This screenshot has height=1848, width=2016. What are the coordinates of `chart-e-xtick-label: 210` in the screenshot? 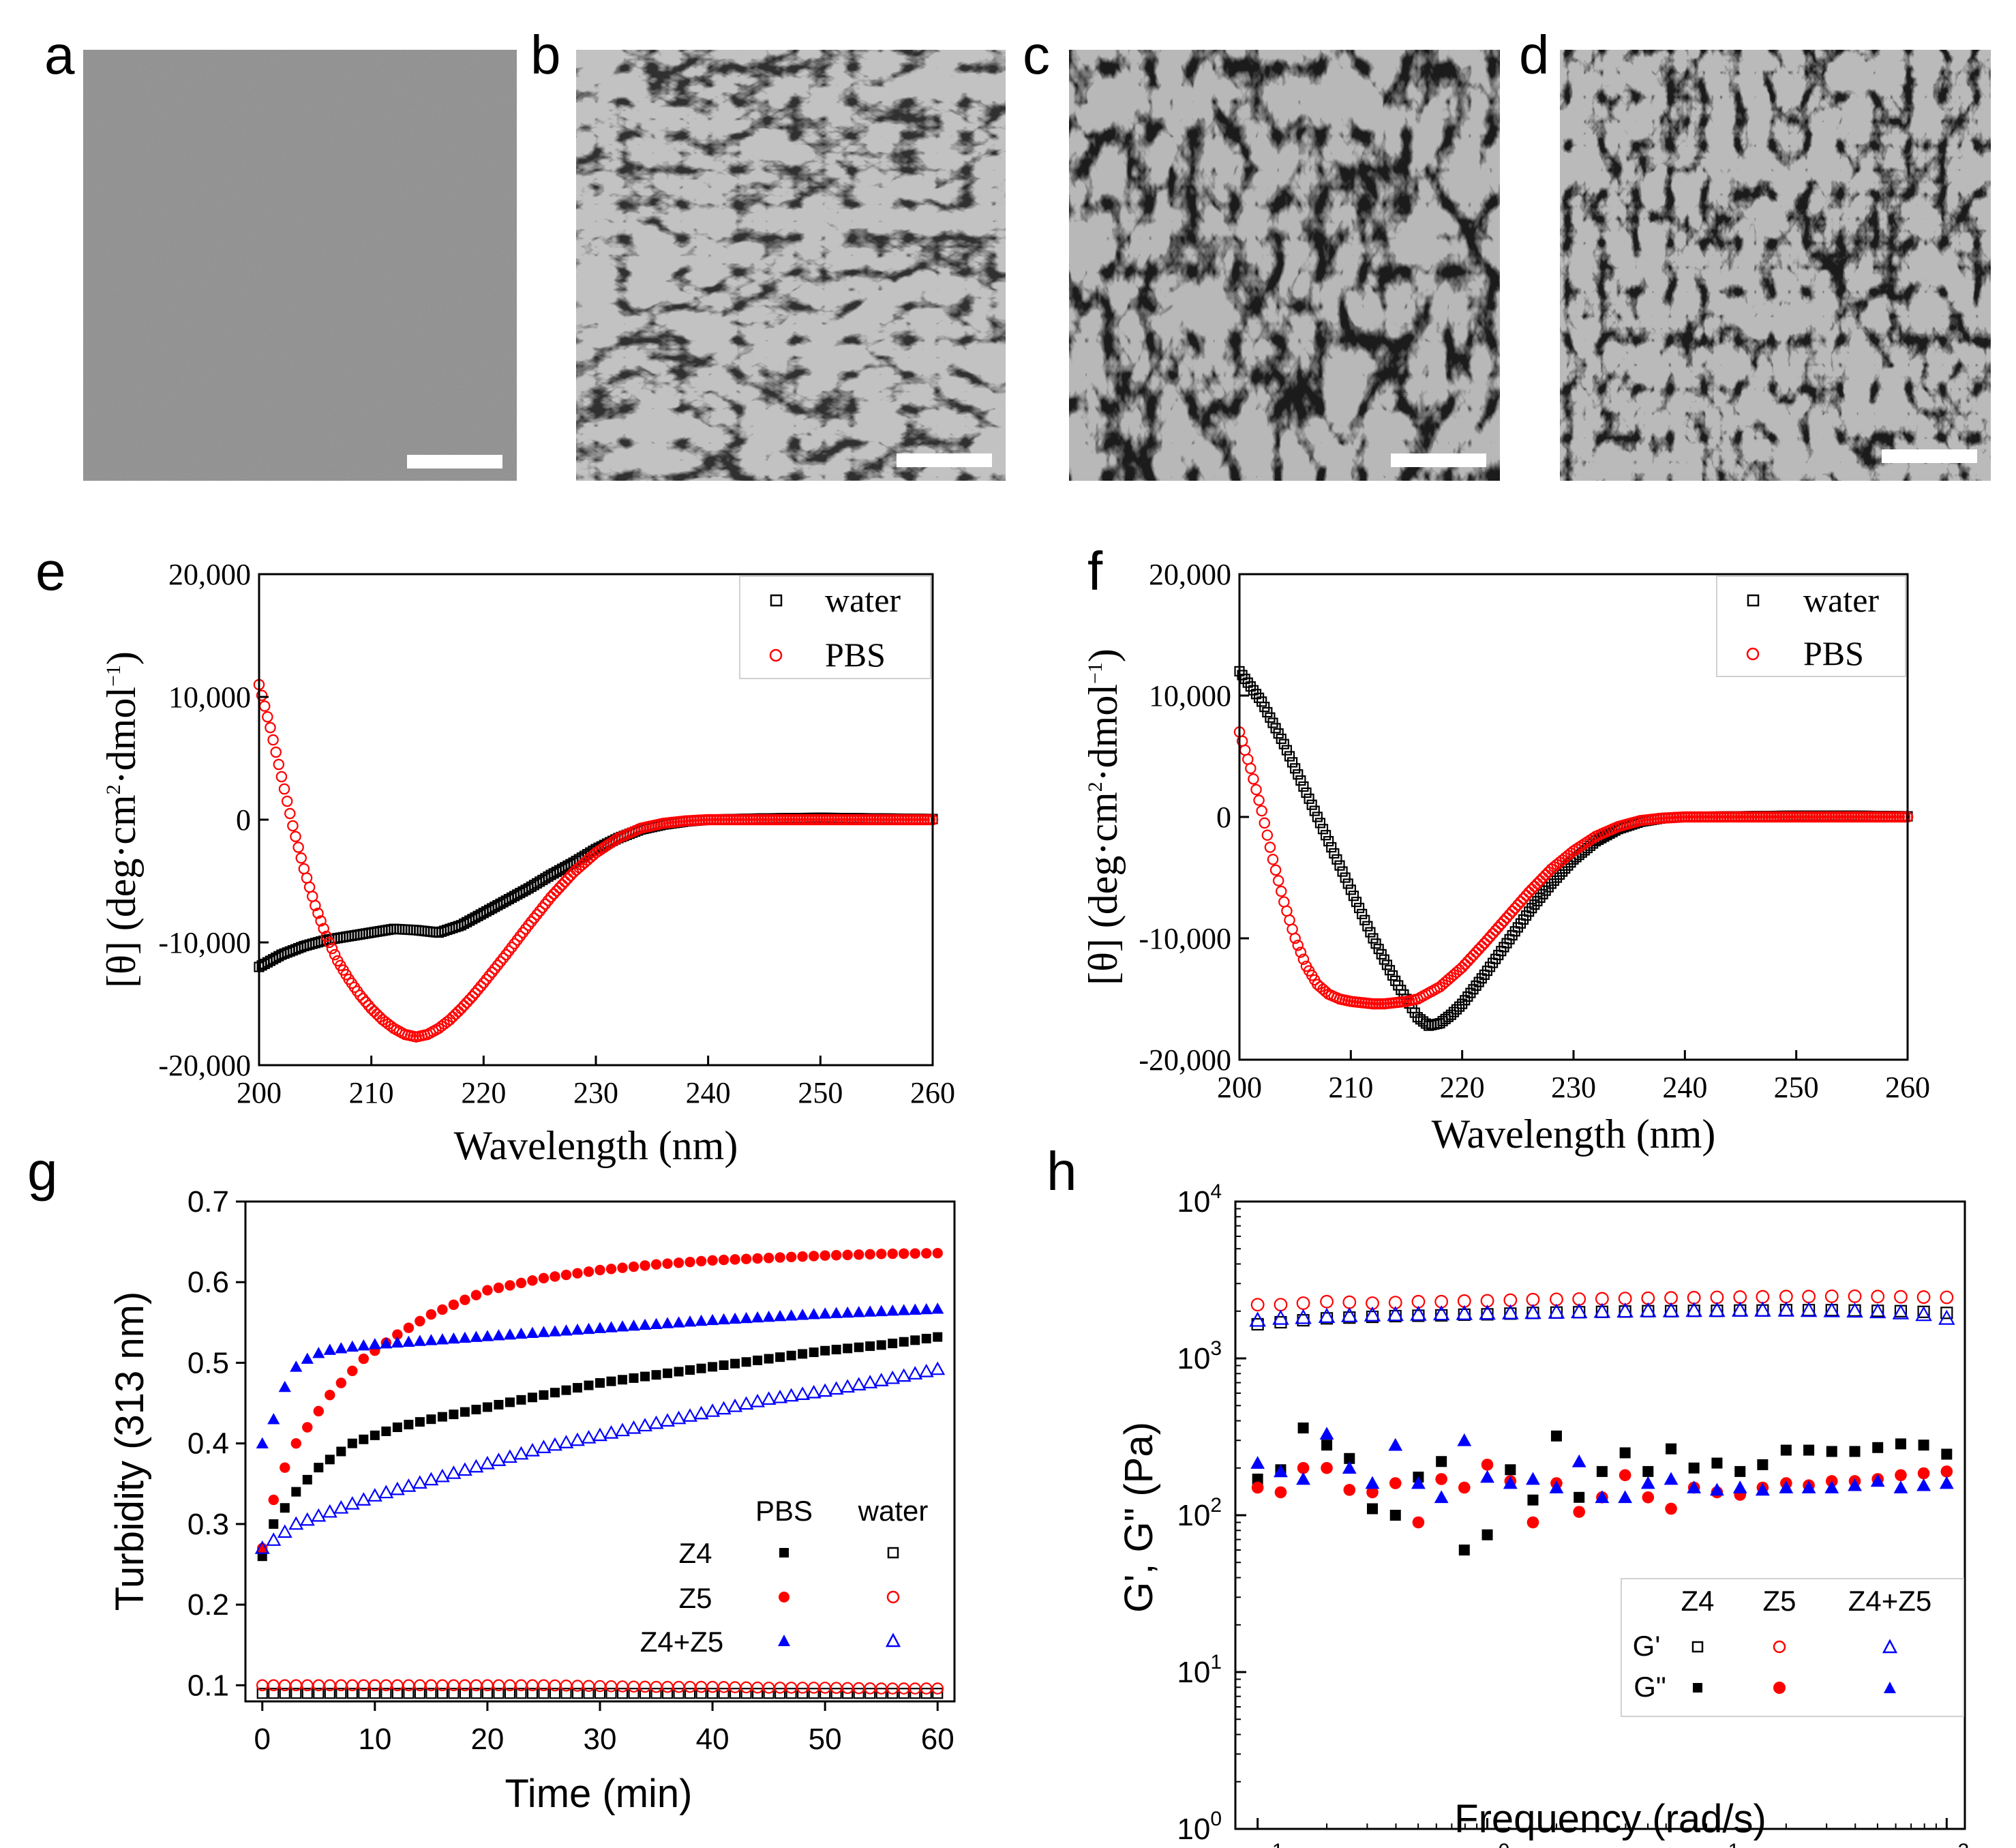 It's located at (372, 1092).